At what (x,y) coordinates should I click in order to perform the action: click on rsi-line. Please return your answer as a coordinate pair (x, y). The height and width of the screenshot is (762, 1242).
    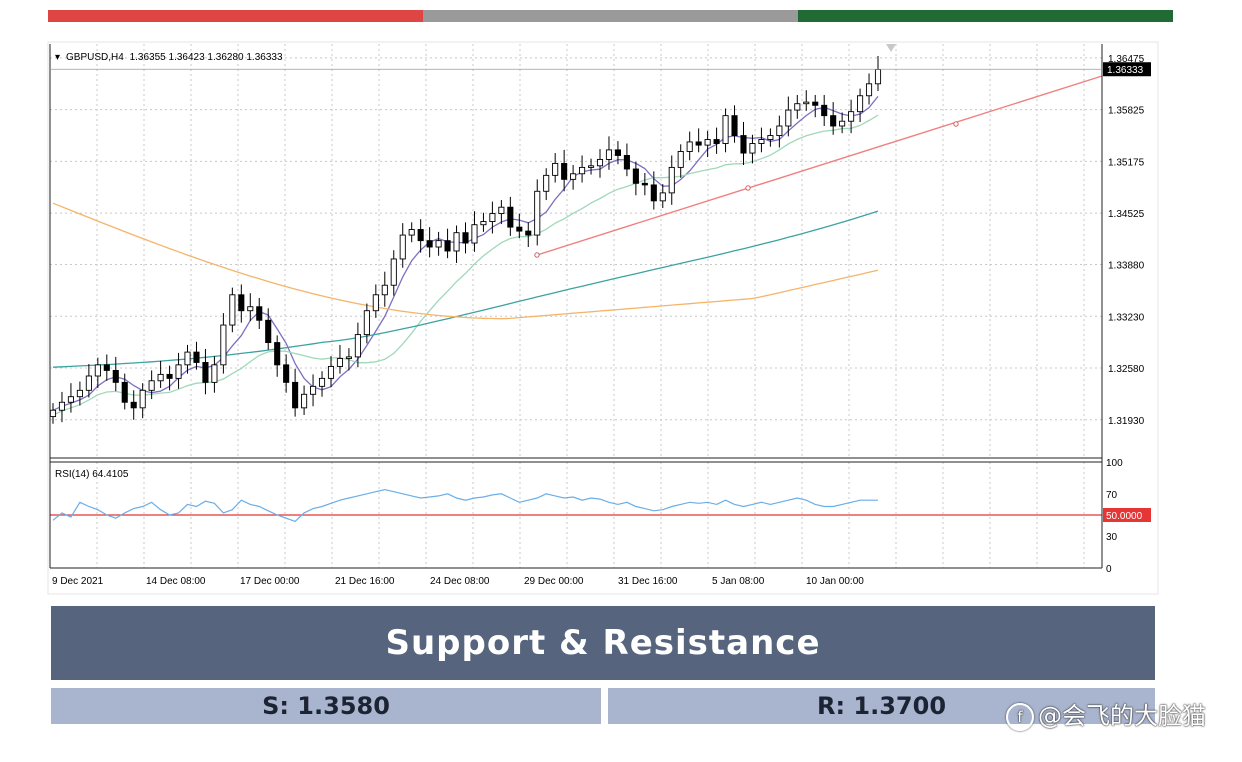
    Looking at the image, I should click on (465, 505).